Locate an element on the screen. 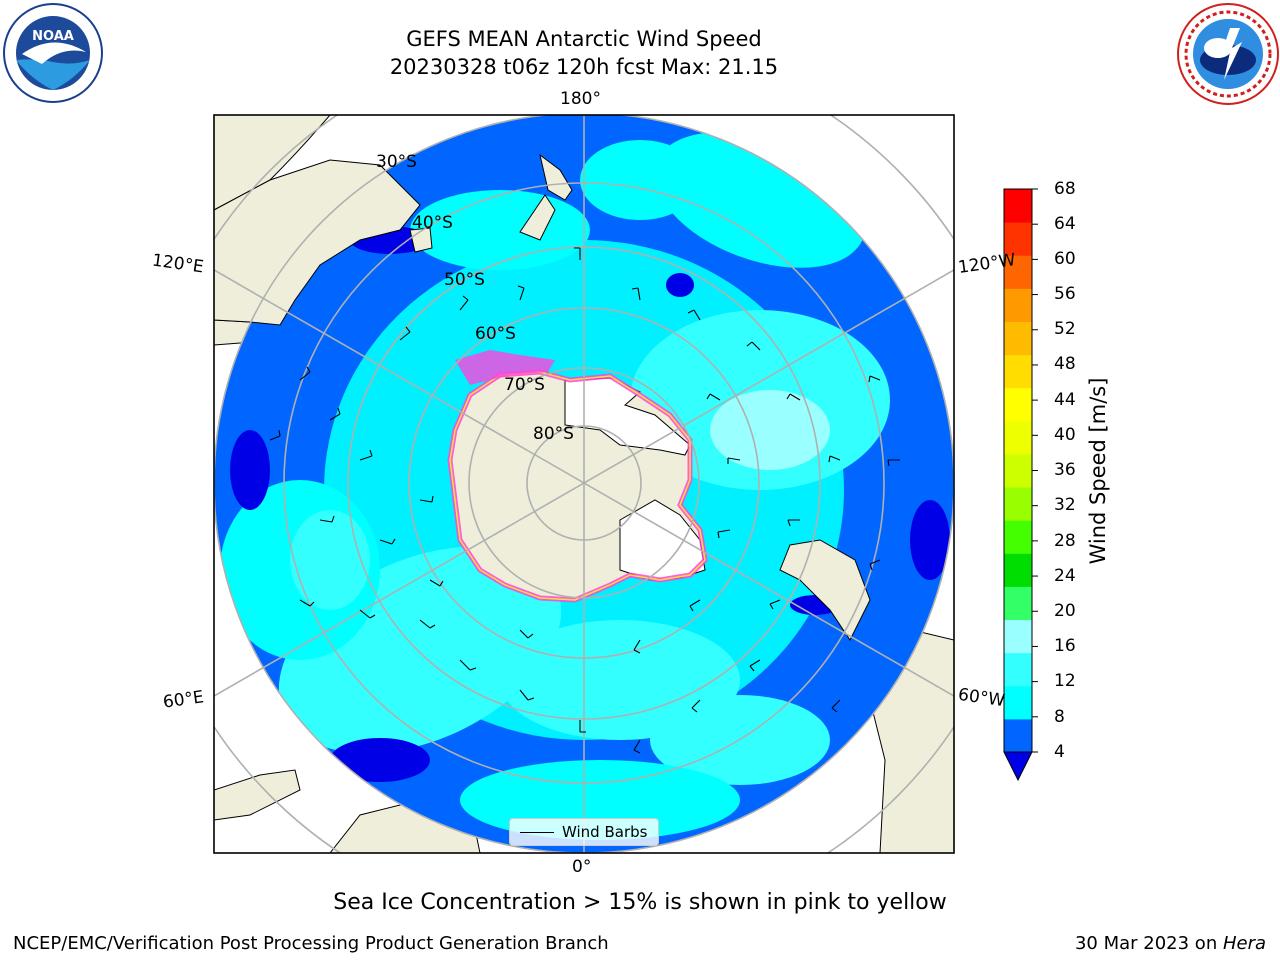 The image size is (1280, 960). colorbar-tick-24: 24 is located at coordinates (1065, 576).